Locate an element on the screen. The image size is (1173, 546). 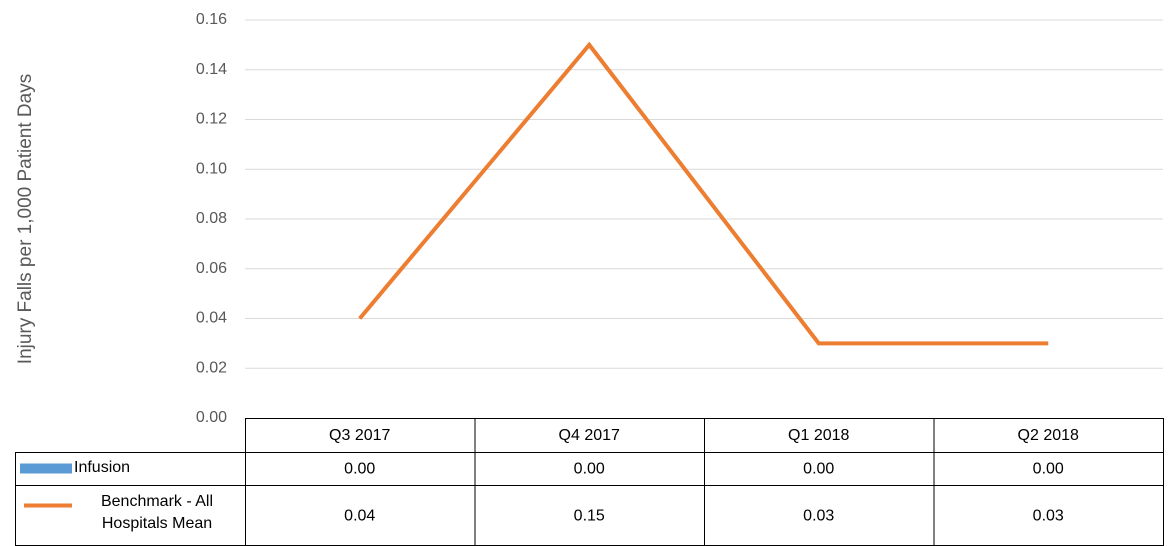
y-tick-label: 0.08 is located at coordinates (211, 218).